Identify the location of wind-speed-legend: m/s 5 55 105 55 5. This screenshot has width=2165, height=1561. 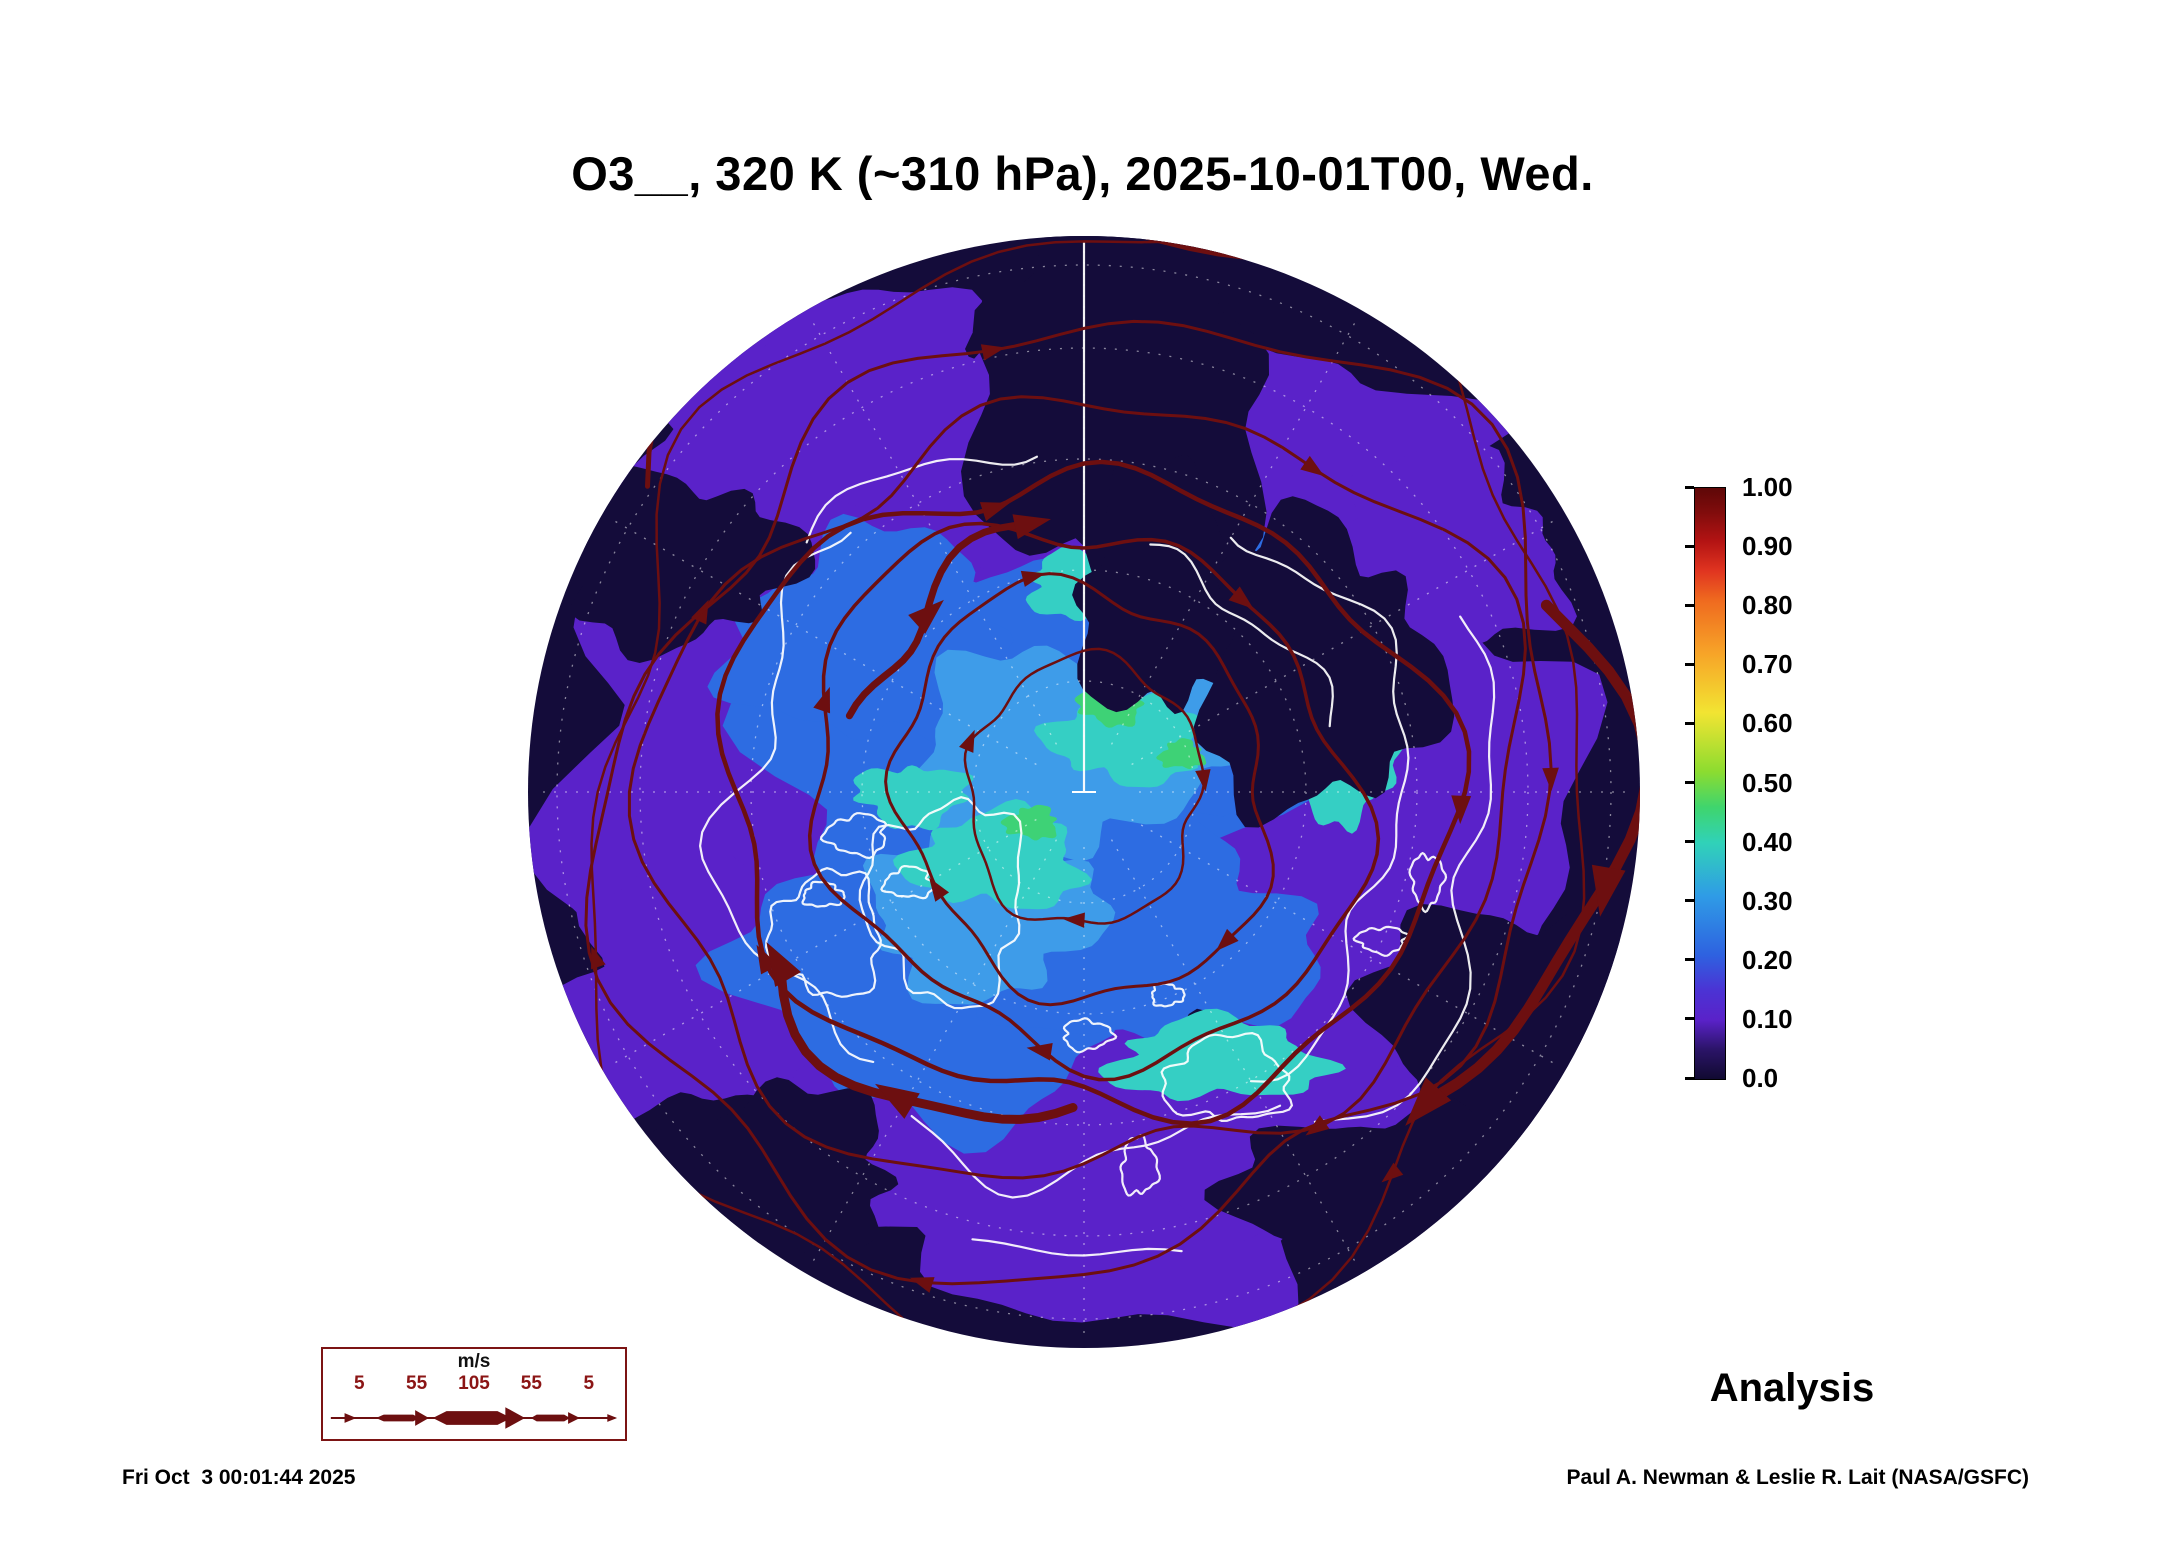
(474, 1394).